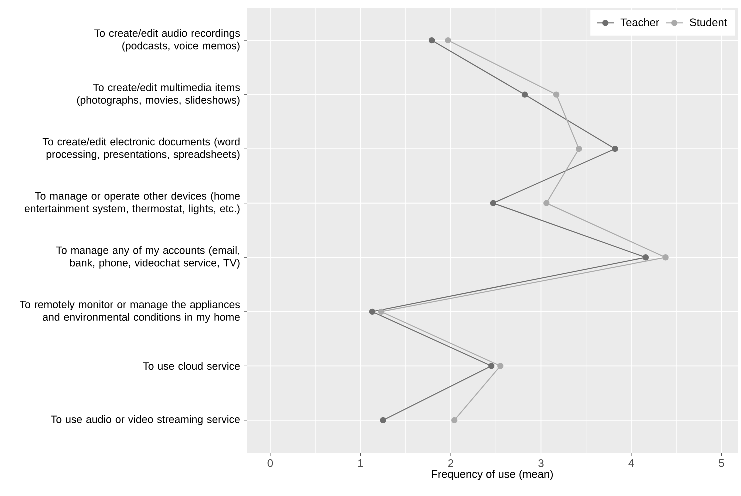 This screenshot has height=496, width=741. I want to click on y-tick-label: To remotely monitor or manage the appliances and environmental conditions in my home, so click(130, 312).